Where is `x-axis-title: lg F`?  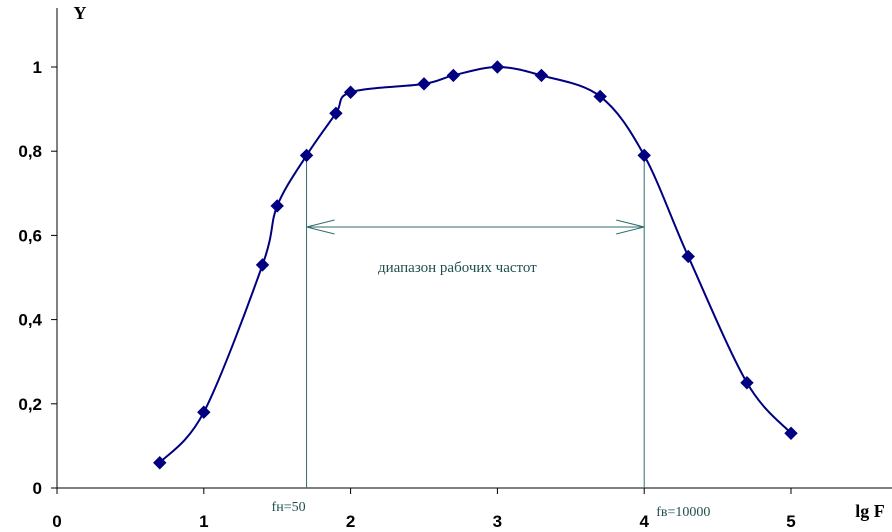
x-axis-title: lg F is located at coordinates (870, 511).